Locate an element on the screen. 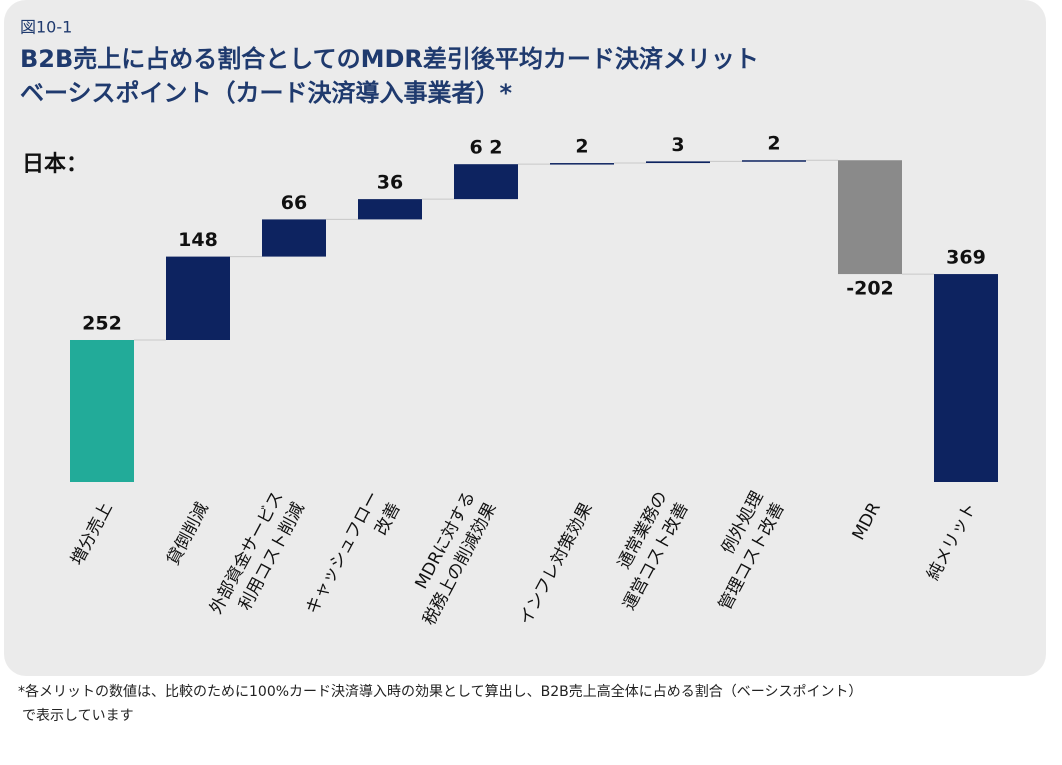  chart-title: B2B売上に占める割合としてのMDR差引後平均カード決済メリット is located at coordinates (389, 59).